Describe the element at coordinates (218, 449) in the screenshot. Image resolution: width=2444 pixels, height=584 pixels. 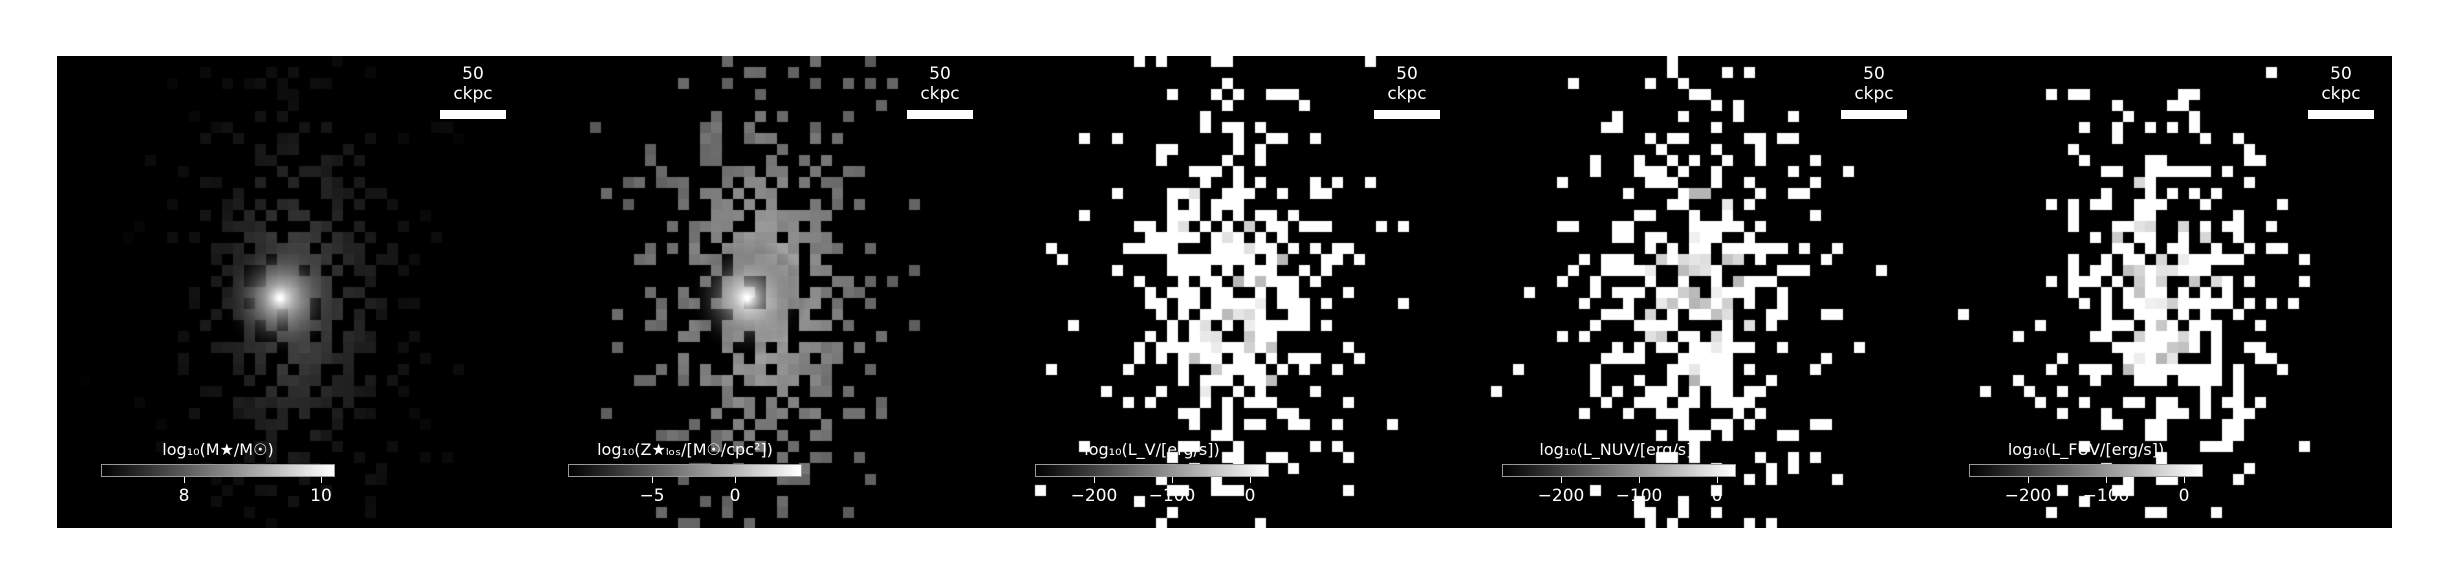
I see `colorbar-label: log₁₀(M★/M☉)` at that location.